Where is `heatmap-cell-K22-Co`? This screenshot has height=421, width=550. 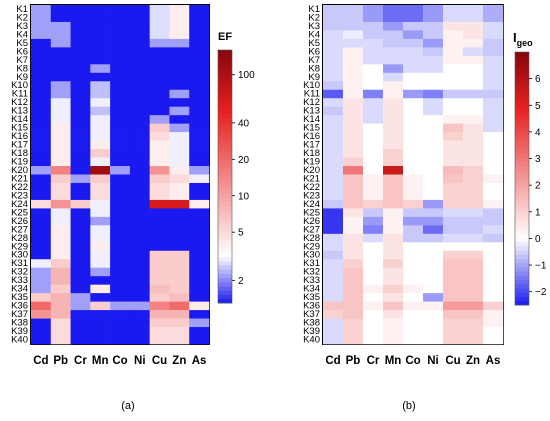
heatmap-cell-K22-Co is located at coordinates (120, 187).